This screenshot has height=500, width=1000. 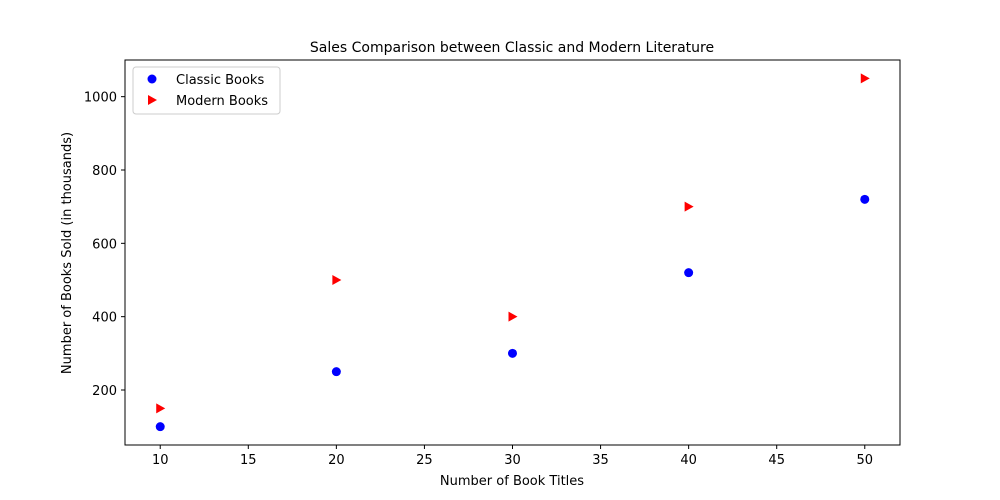 What do you see at coordinates (100, 98) in the screenshot?
I see `y-tick-label: 1000` at bounding box center [100, 98].